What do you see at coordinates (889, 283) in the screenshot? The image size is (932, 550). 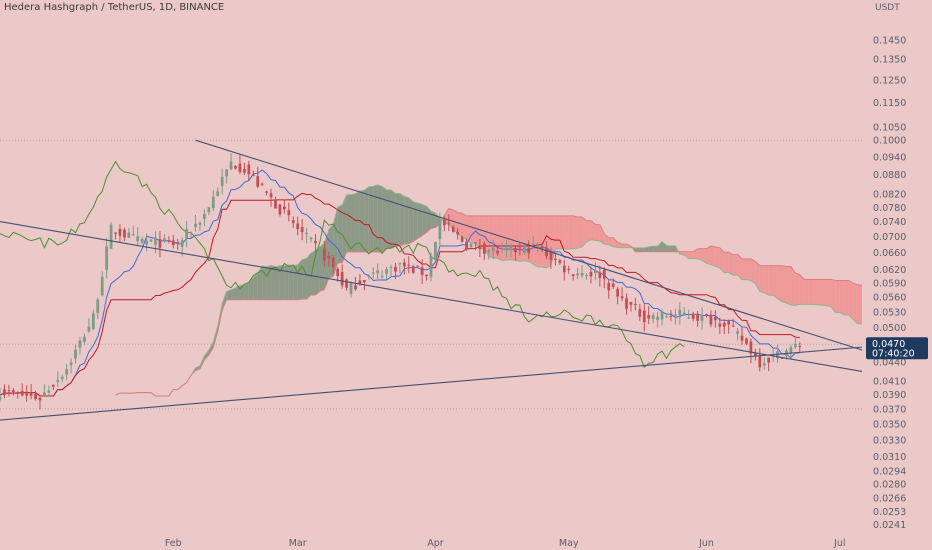 I see `price-tick: 0.0590` at bounding box center [889, 283].